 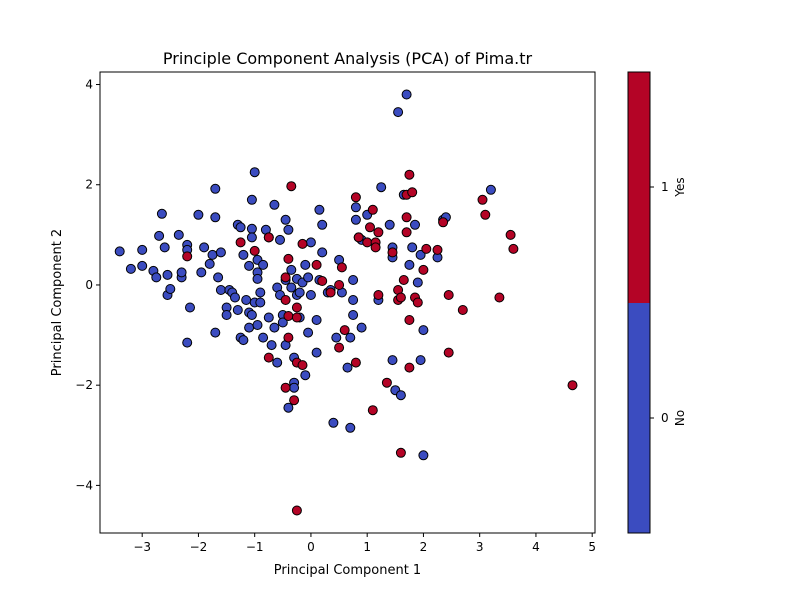 I want to click on x-axis: −3 −2 −1 0 1 2 3 4 5, so click(x=364, y=543).